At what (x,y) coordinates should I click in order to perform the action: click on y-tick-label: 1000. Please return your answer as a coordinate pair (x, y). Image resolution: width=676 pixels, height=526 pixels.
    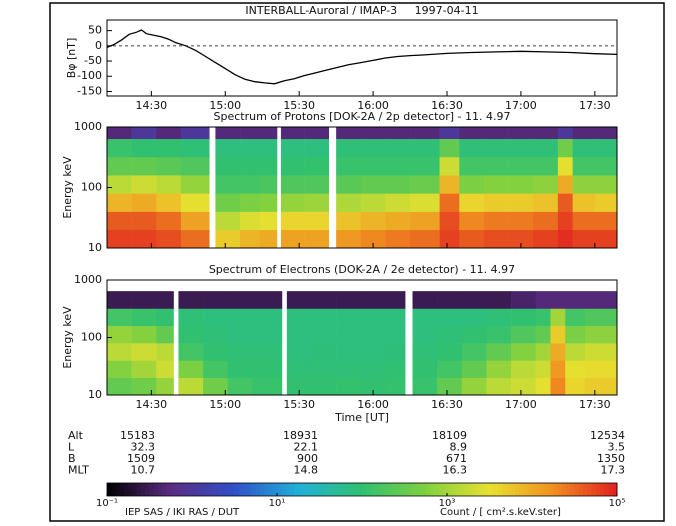
    Looking at the image, I should click on (88, 126).